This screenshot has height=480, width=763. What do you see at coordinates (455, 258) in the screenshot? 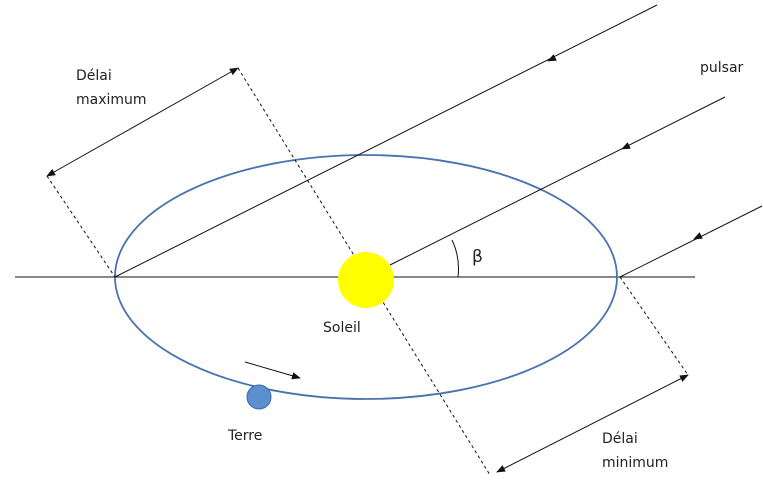
I see `angle-arc` at bounding box center [455, 258].